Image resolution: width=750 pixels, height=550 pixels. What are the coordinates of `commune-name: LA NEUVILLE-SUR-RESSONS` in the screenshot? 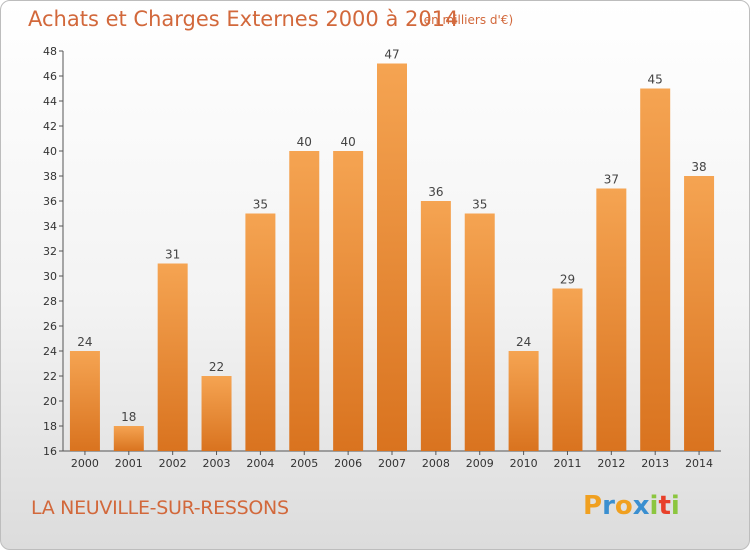 It's located at (160, 508).